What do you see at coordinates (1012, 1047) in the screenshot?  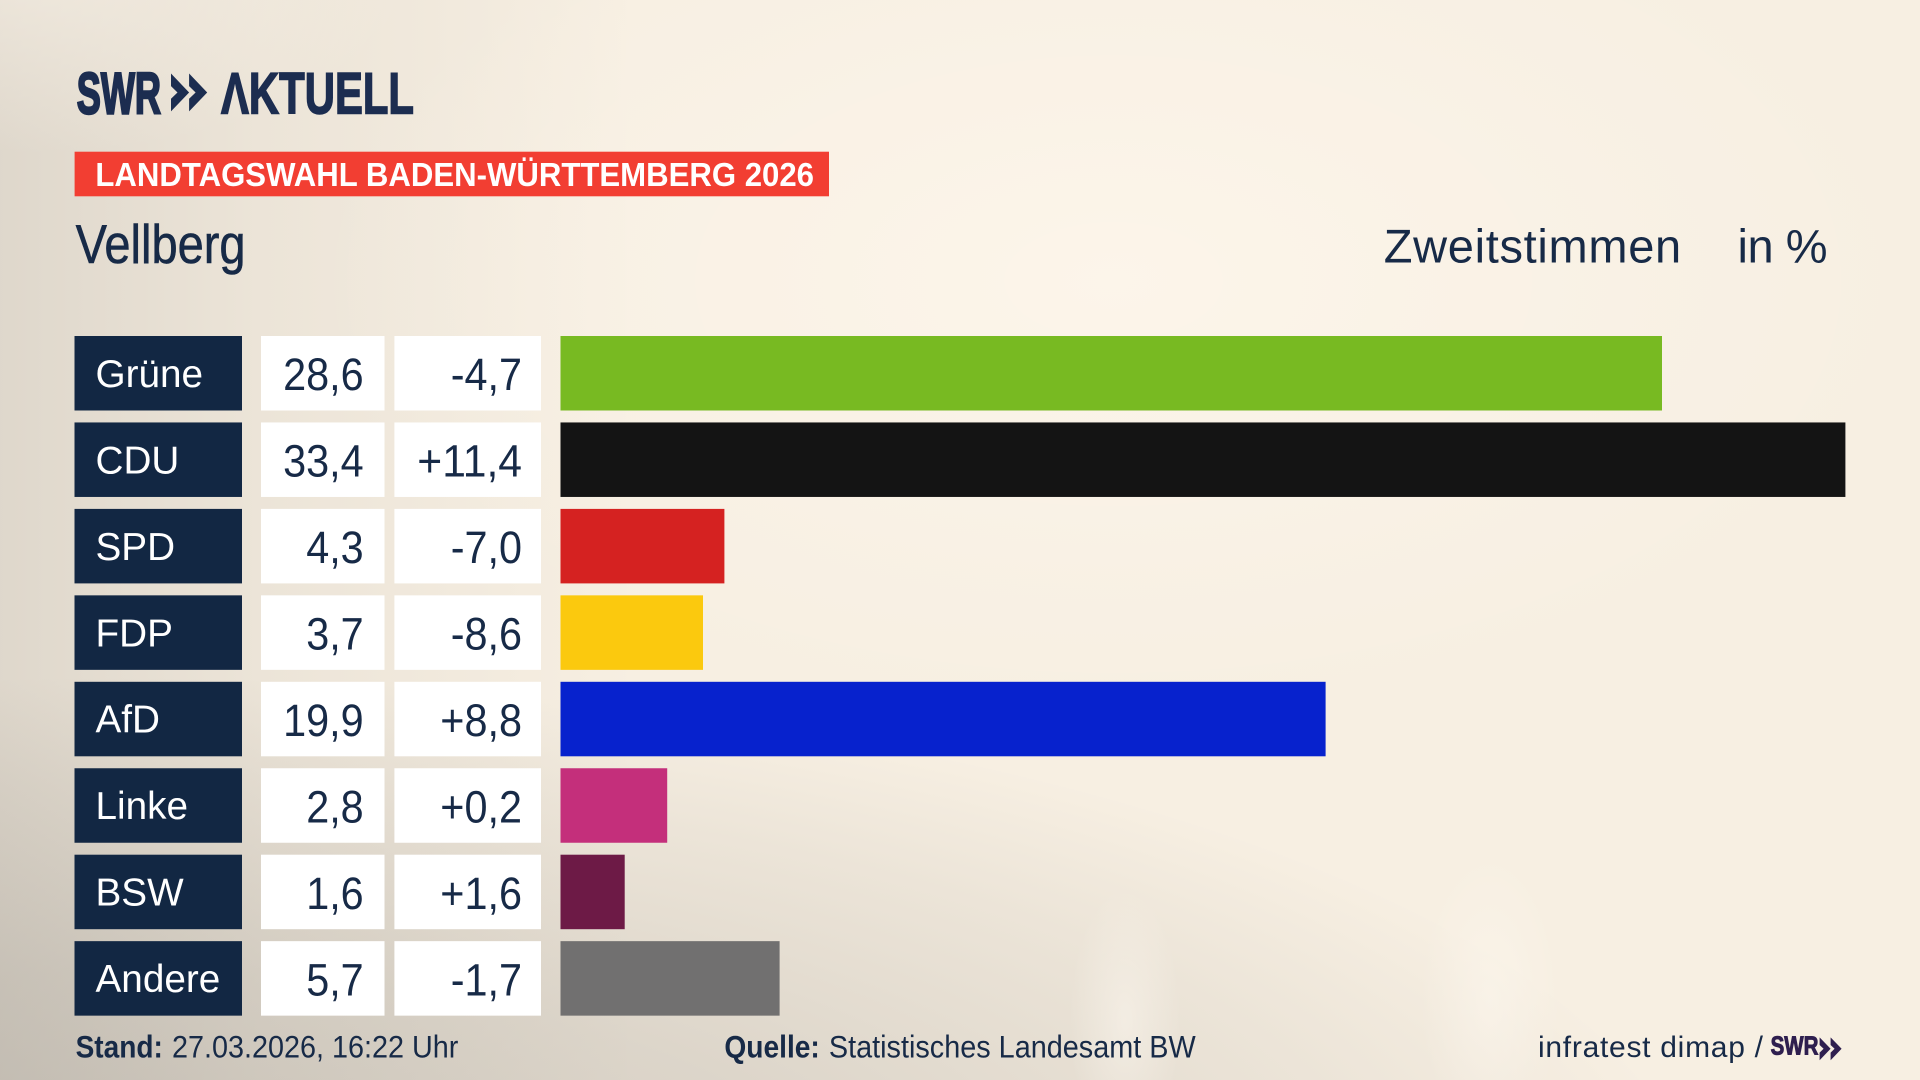 I see `svg-text: Statistisches Landesamt BW` at bounding box center [1012, 1047].